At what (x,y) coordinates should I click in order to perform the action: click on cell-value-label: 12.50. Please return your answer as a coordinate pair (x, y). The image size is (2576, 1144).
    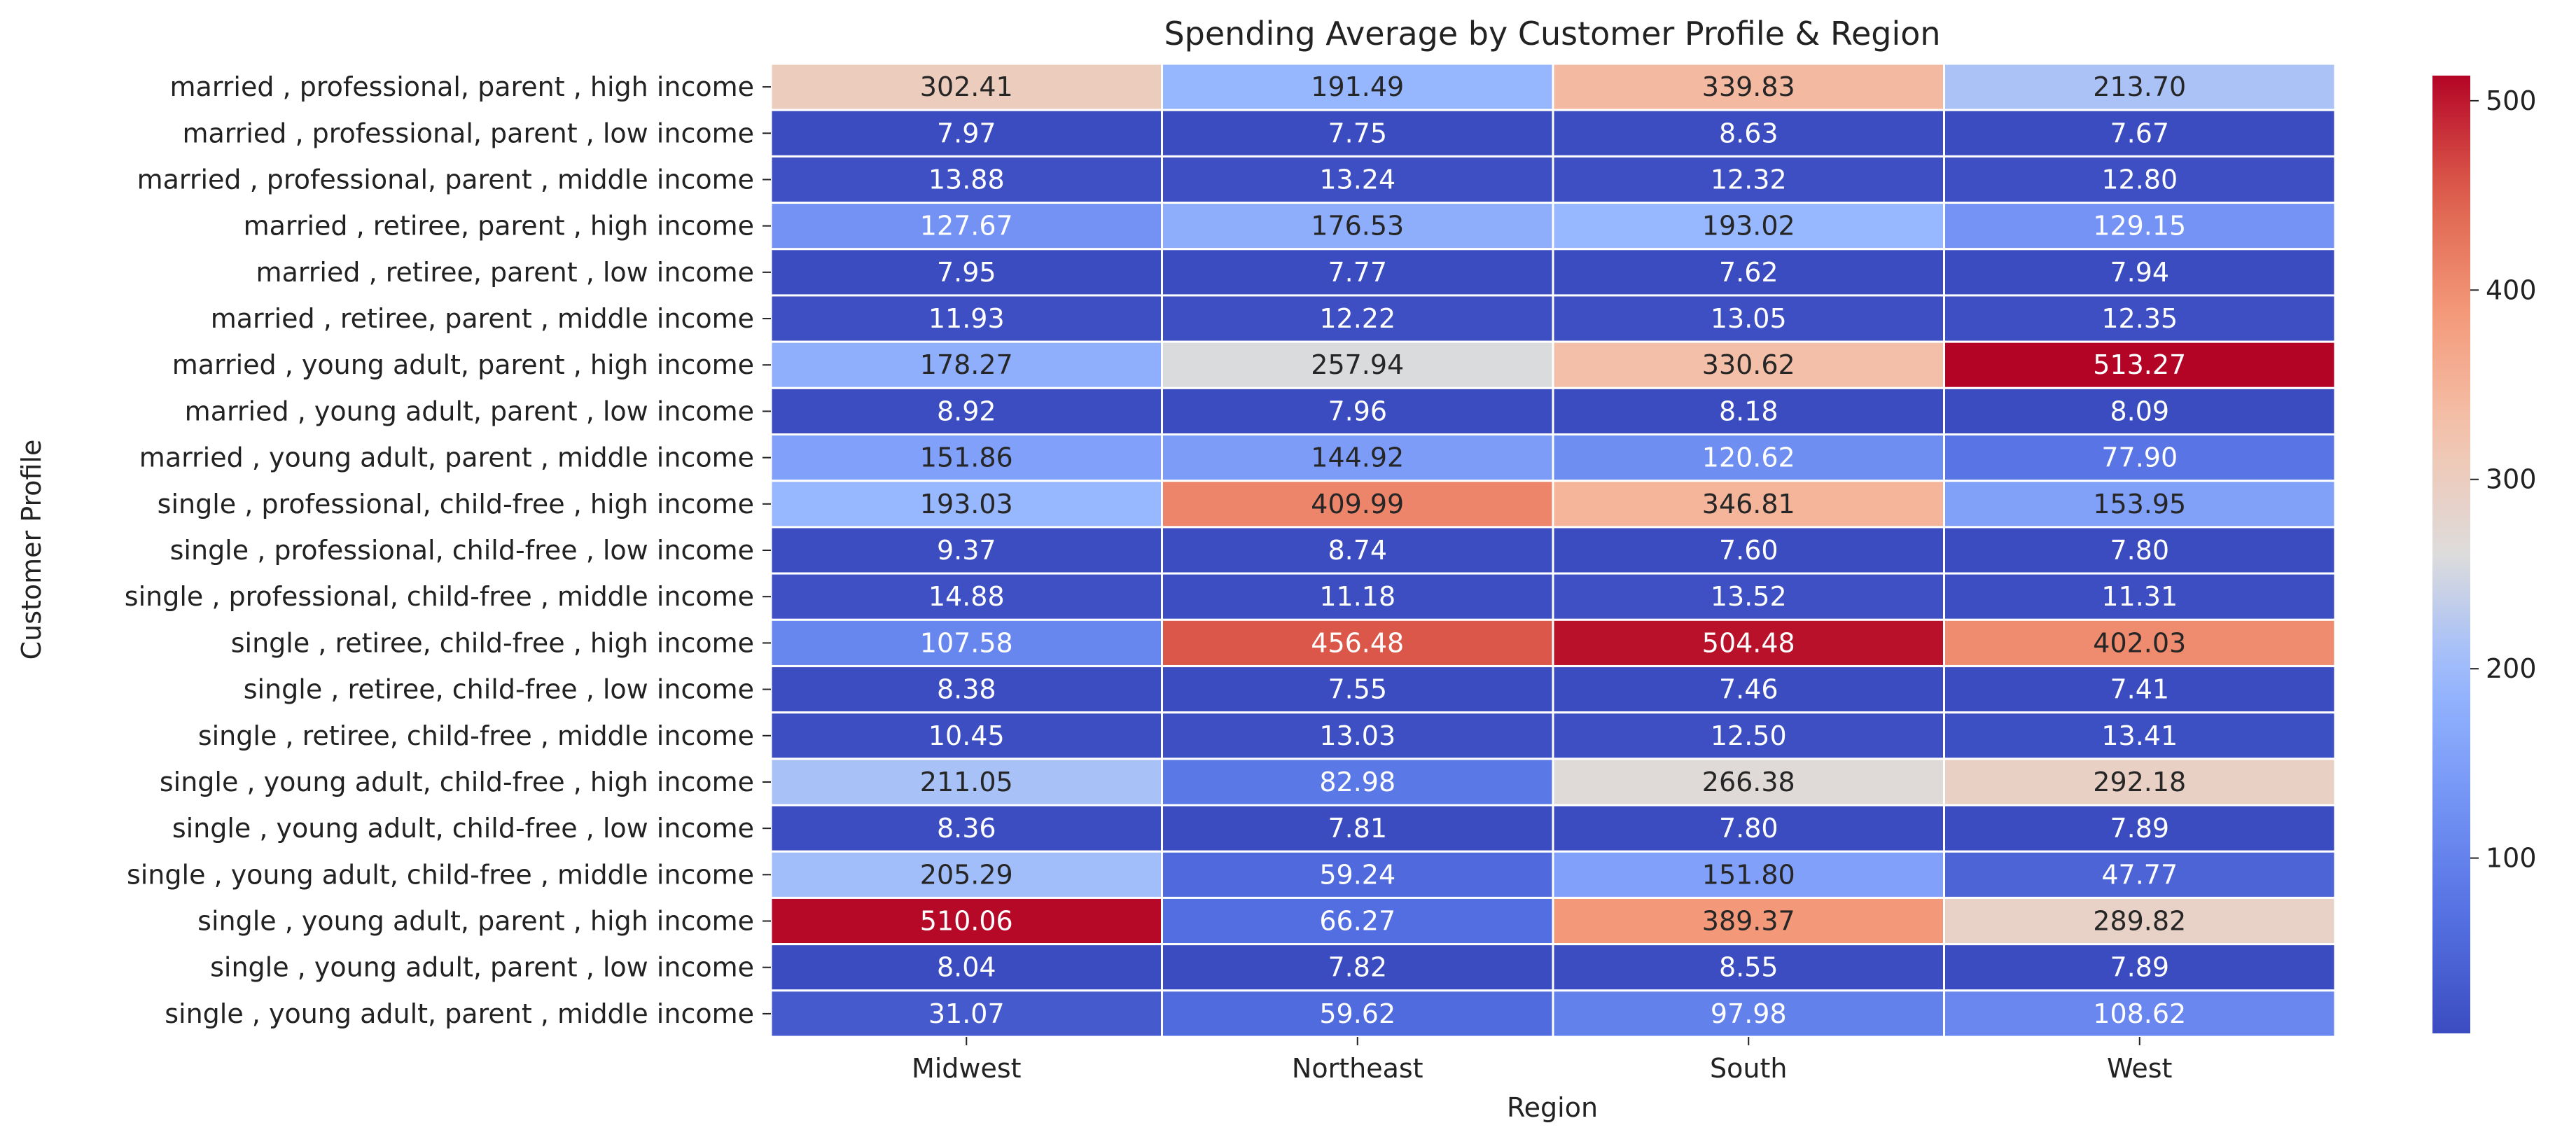
    Looking at the image, I should click on (1749, 736).